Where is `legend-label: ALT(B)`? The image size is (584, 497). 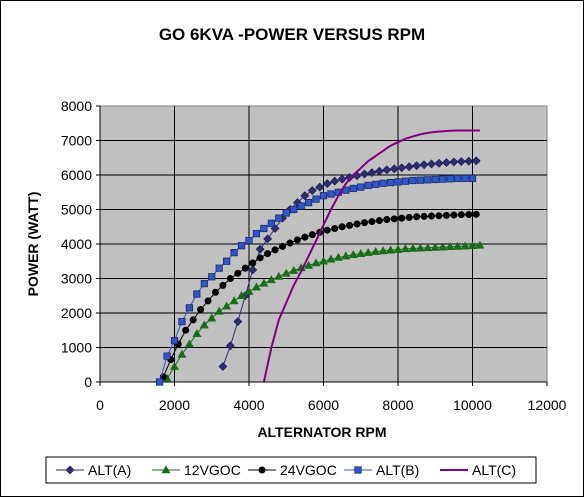 legend-label: ALT(B) is located at coordinates (397, 470).